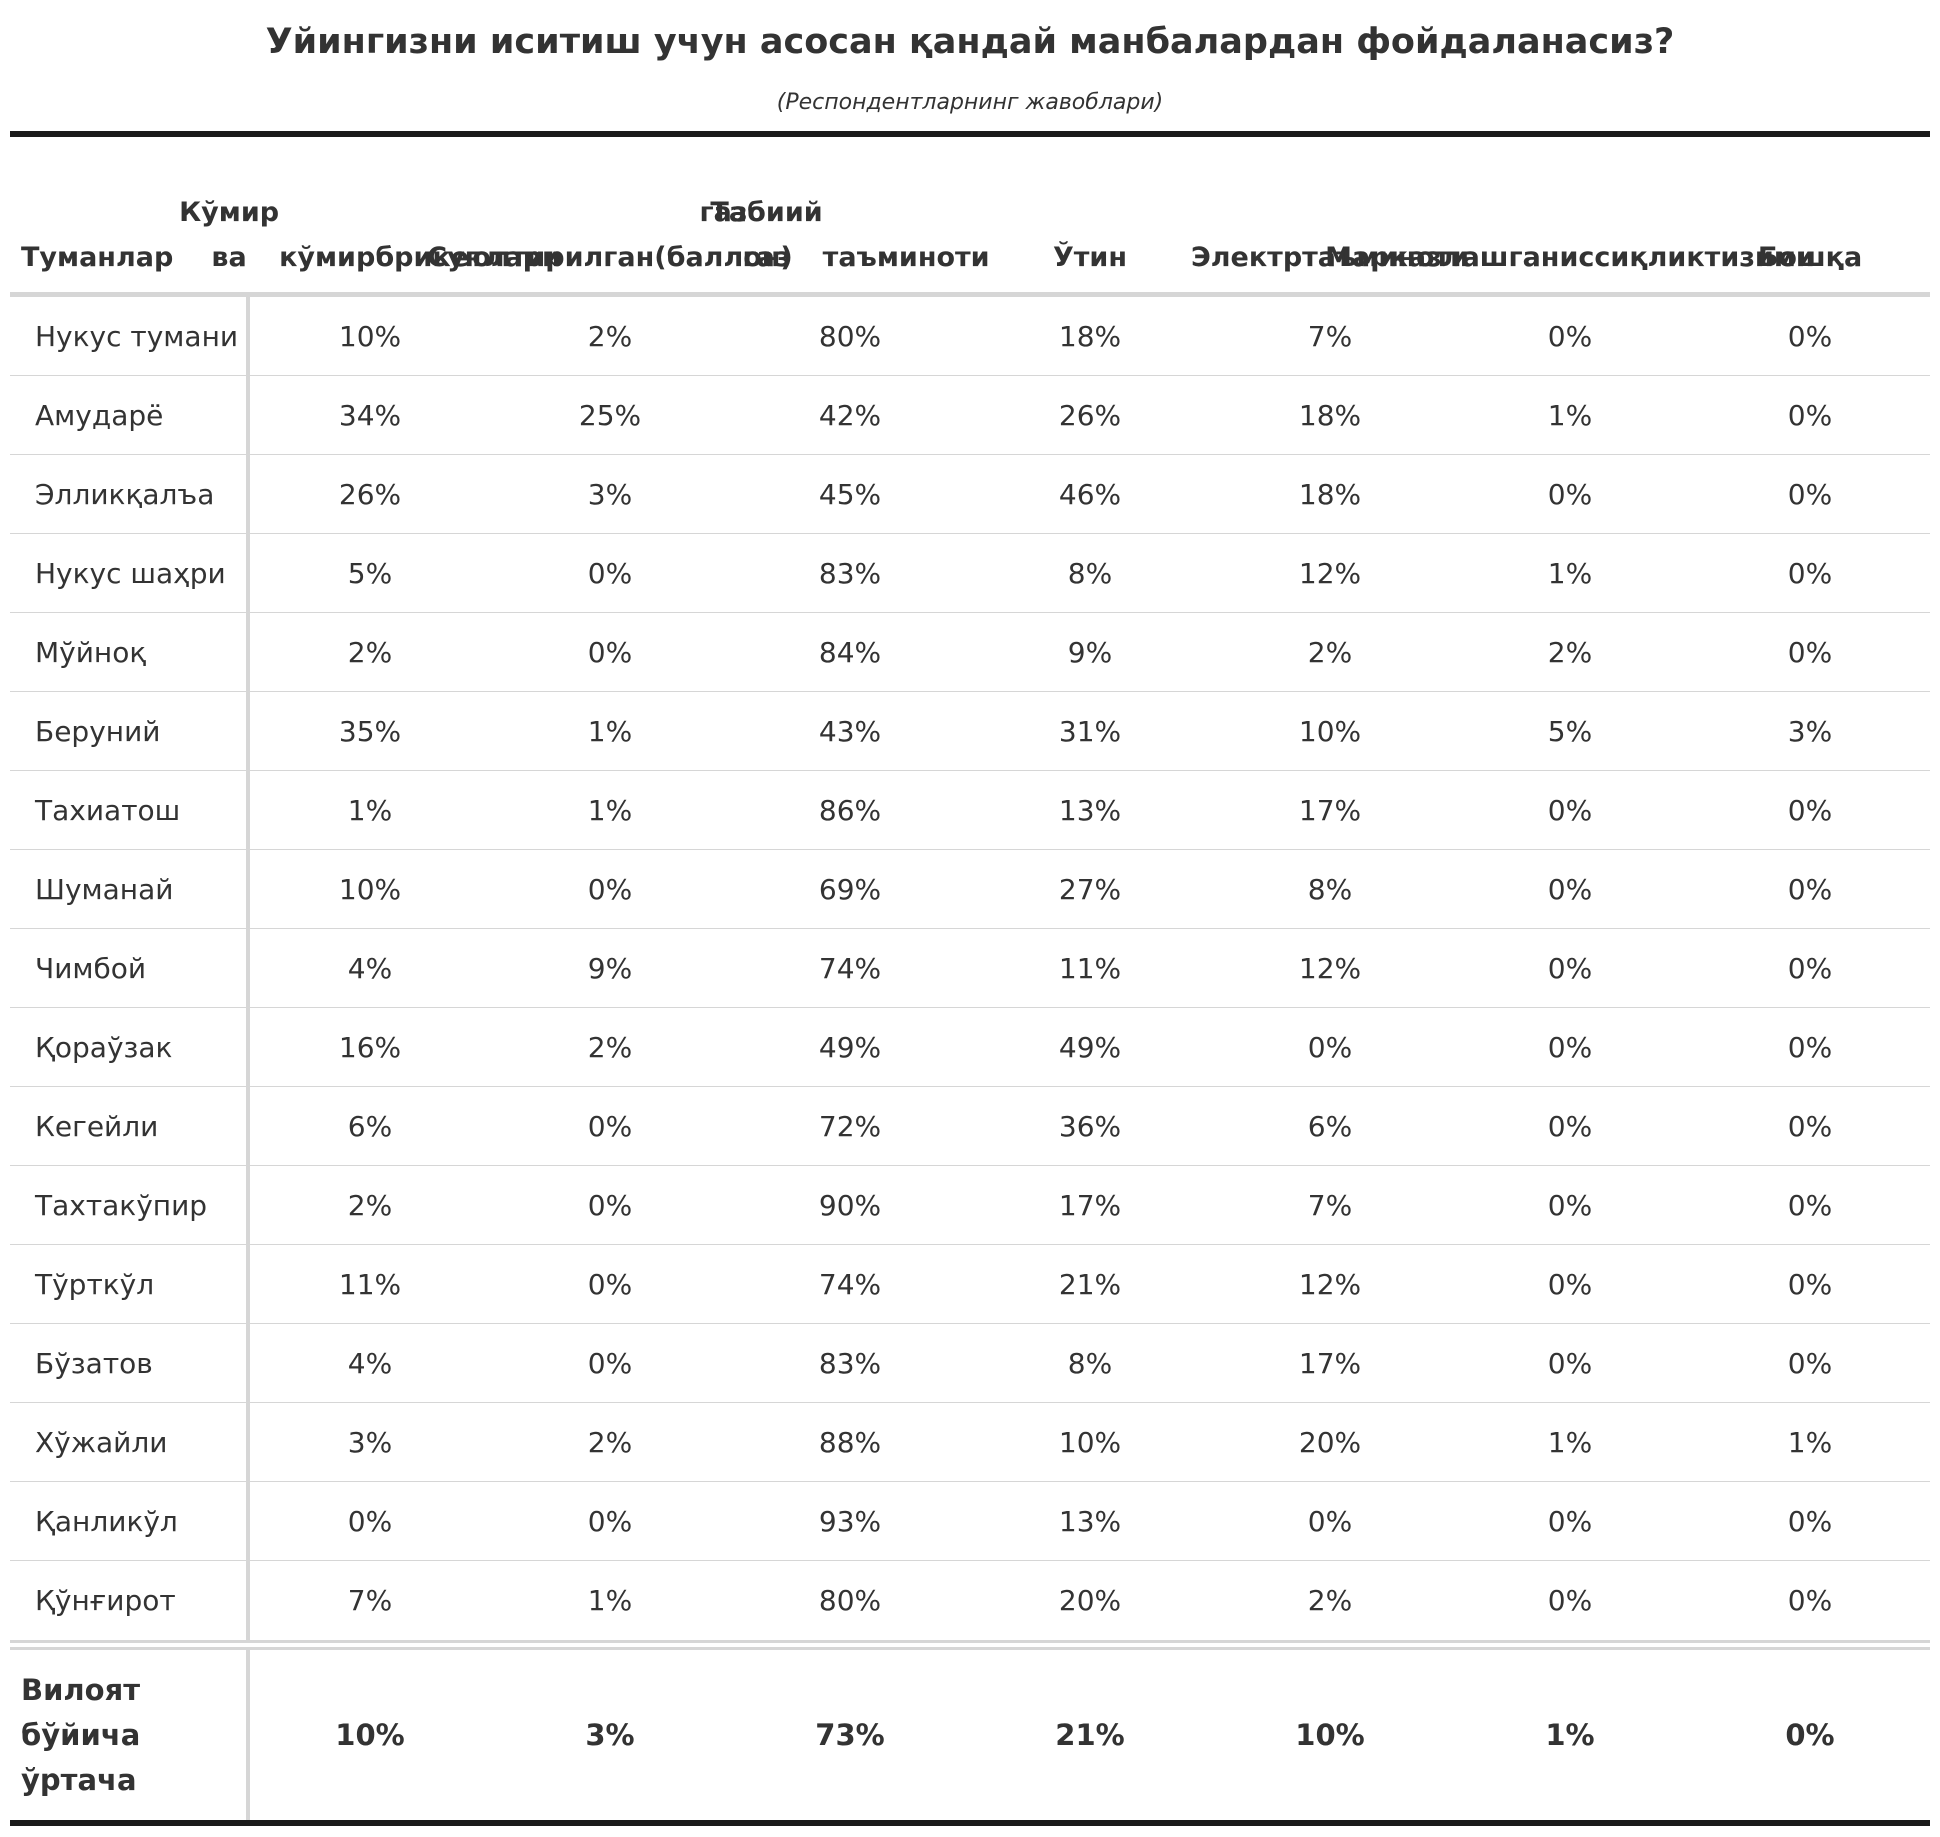 This screenshot has width=1940, height=1837. Describe the element at coordinates (370, 1047) in the screenshot. I see `table-cell: 16%` at that location.